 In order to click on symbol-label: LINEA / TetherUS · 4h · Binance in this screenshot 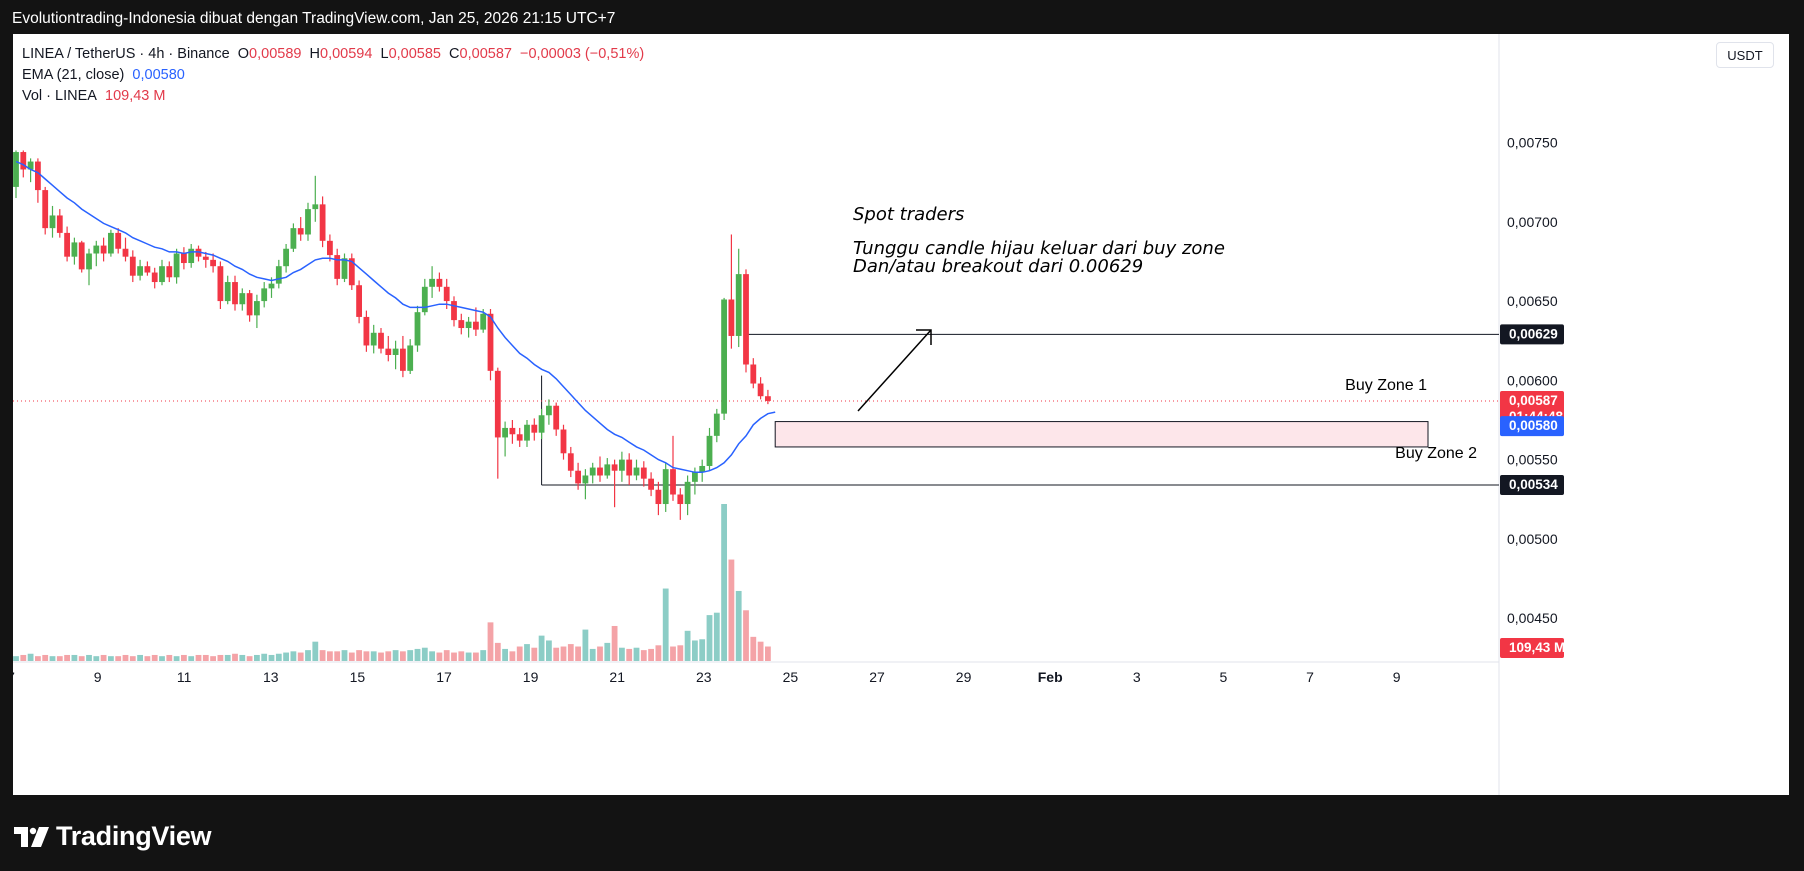, I will do `click(126, 54)`.